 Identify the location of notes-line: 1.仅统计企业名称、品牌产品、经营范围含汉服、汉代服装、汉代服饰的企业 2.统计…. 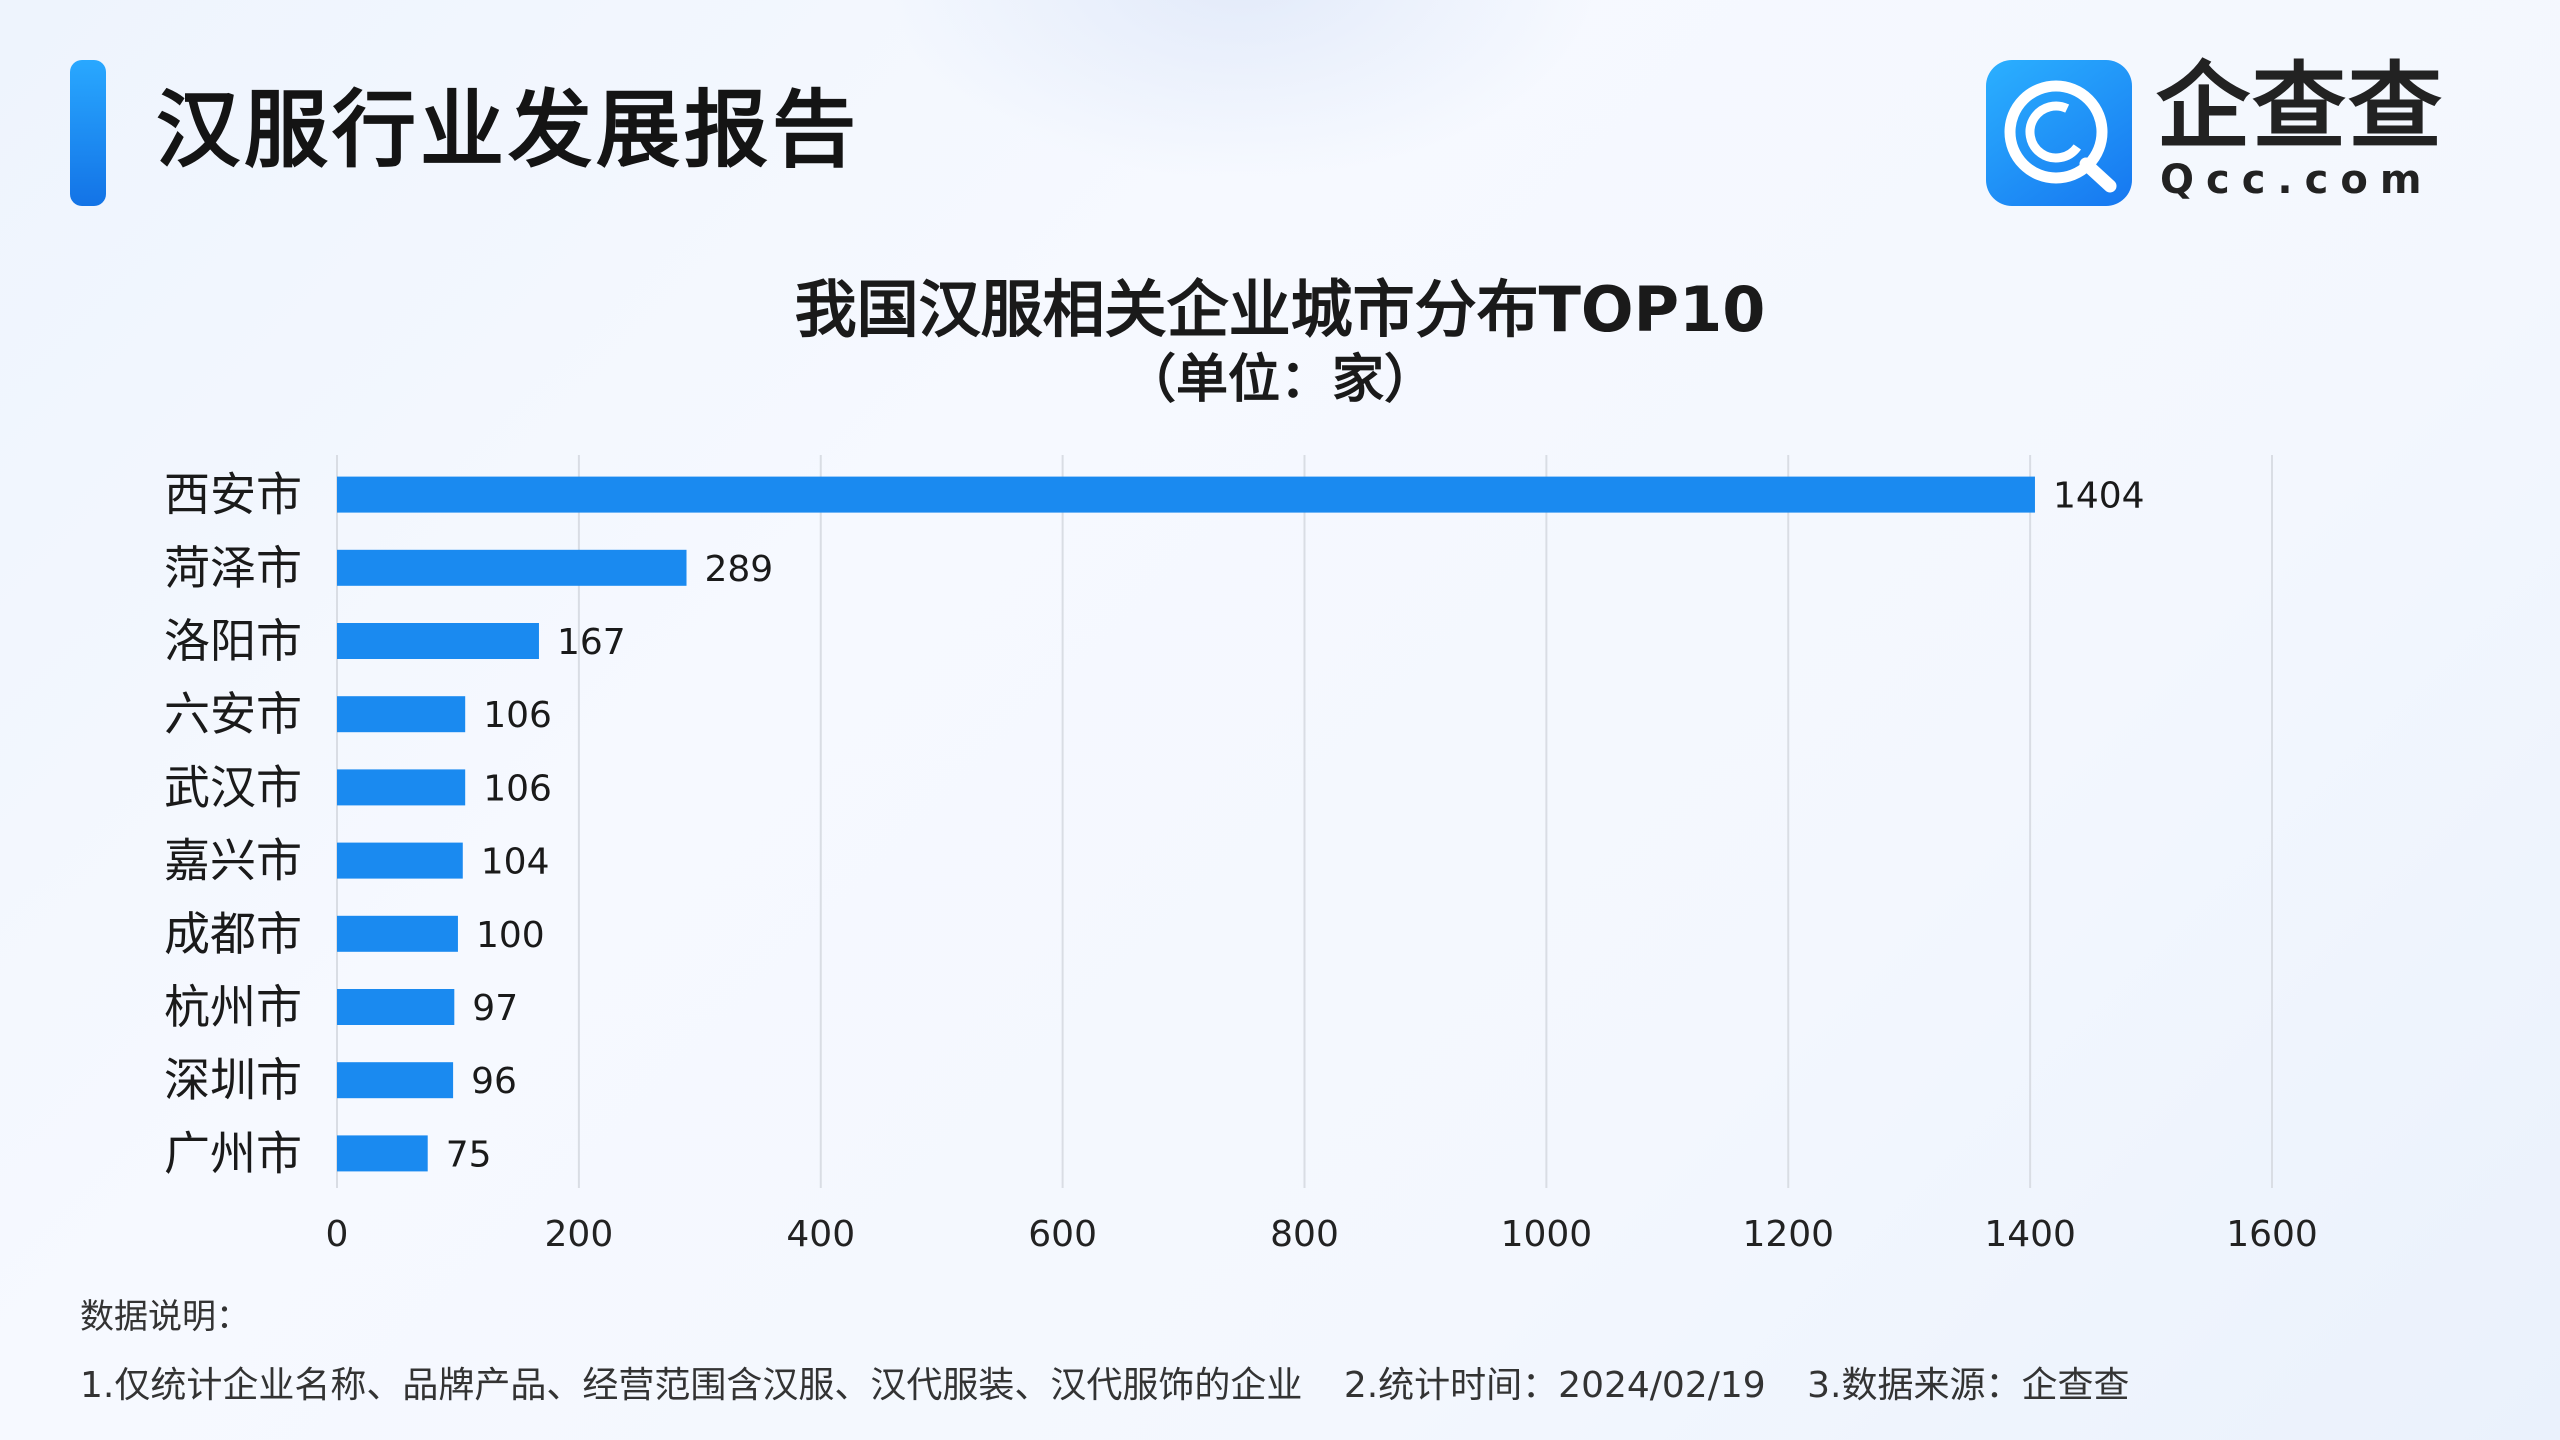
(1104, 1386).